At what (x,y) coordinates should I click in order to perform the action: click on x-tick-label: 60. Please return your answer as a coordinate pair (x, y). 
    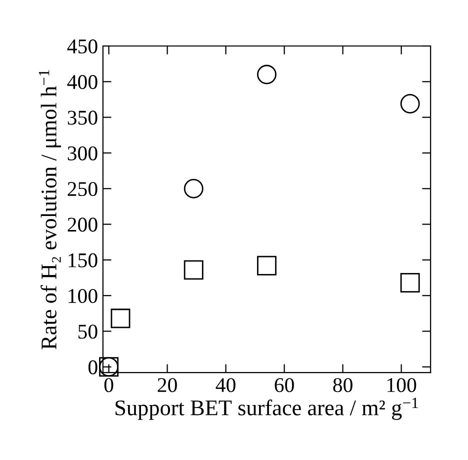
    Looking at the image, I should click on (284, 385).